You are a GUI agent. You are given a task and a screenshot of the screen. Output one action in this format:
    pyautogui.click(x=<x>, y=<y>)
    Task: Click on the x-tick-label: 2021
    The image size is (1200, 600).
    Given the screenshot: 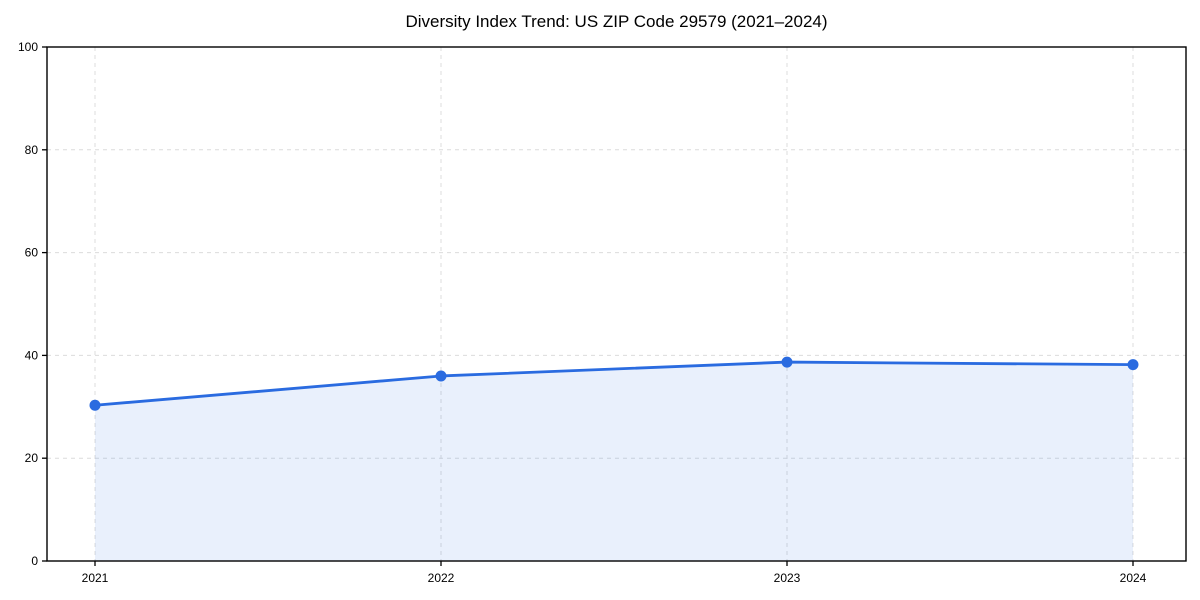 What is the action you would take?
    pyautogui.click(x=95, y=578)
    